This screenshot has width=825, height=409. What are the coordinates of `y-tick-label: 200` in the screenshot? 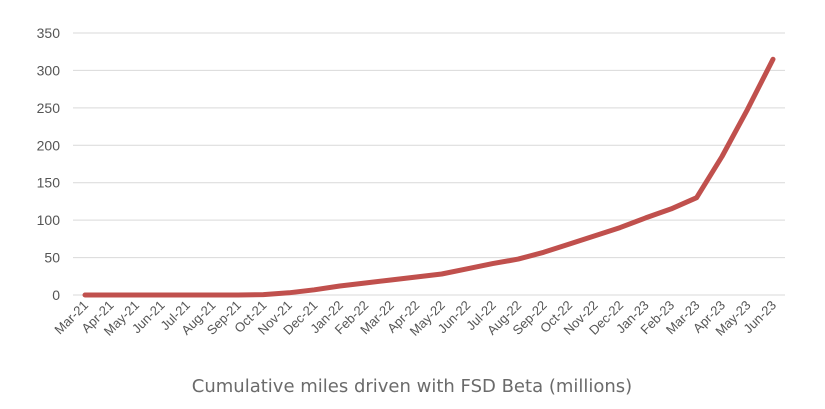 It's located at (49, 145).